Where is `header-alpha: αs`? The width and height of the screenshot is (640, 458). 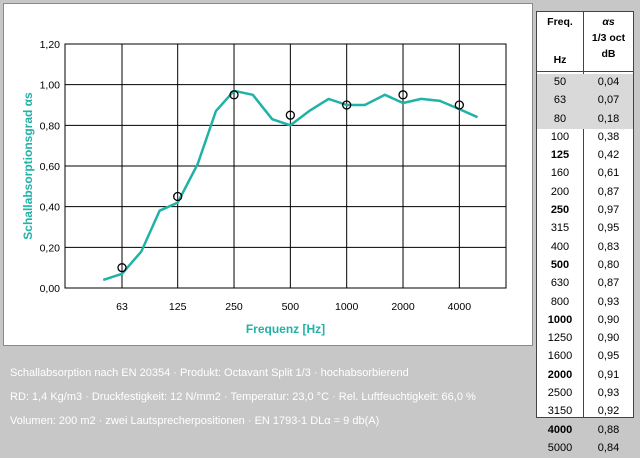 header-alpha: αs is located at coordinates (608, 22).